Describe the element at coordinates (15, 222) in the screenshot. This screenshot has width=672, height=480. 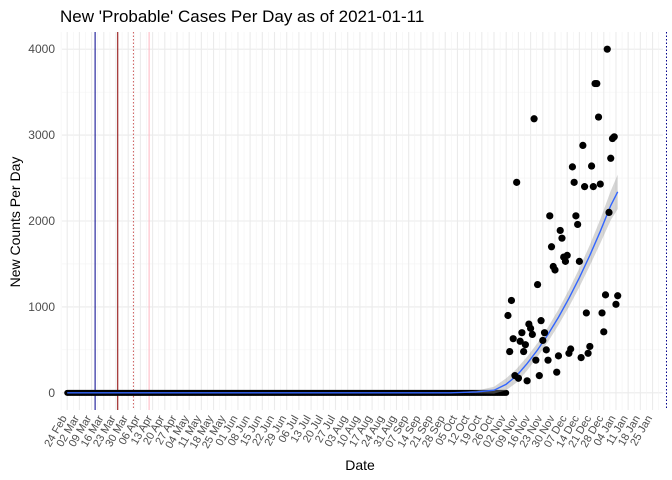
I see `y-axis-title: New Counts Per Day` at that location.